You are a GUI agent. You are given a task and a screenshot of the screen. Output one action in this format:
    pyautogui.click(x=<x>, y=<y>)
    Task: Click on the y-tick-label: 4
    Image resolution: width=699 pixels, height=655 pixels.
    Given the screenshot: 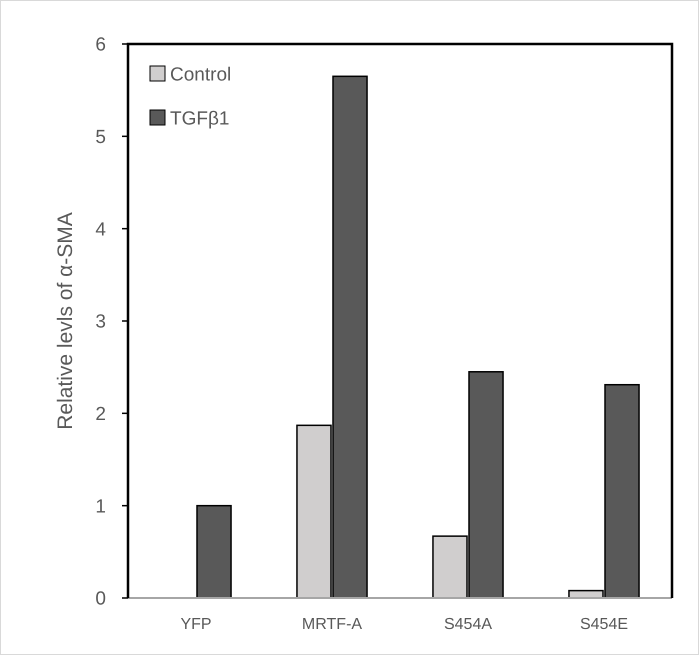 What is the action you would take?
    pyautogui.click(x=100, y=229)
    